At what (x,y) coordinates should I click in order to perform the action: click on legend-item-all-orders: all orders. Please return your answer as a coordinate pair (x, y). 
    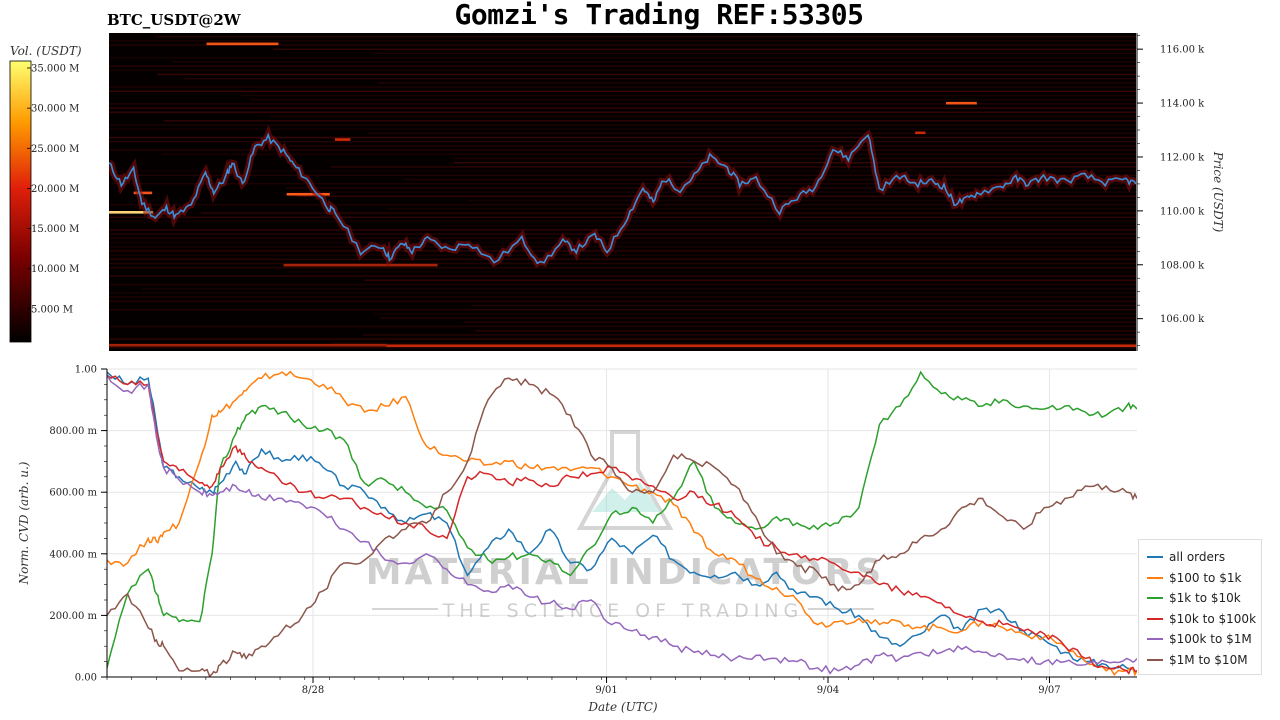
    Looking at the image, I should click on (1200, 557).